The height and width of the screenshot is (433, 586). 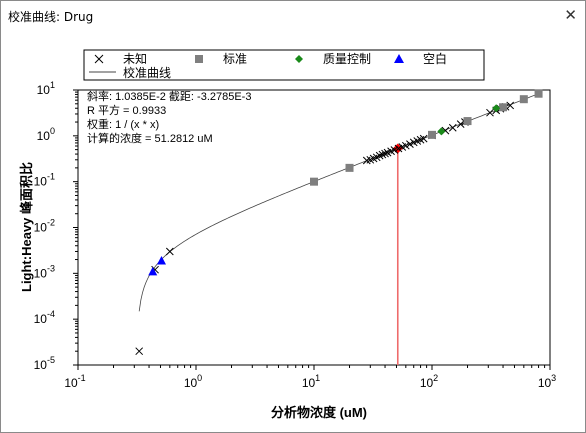 I want to click on y-tick-label: 10⁻⁴, so click(x=44, y=317).